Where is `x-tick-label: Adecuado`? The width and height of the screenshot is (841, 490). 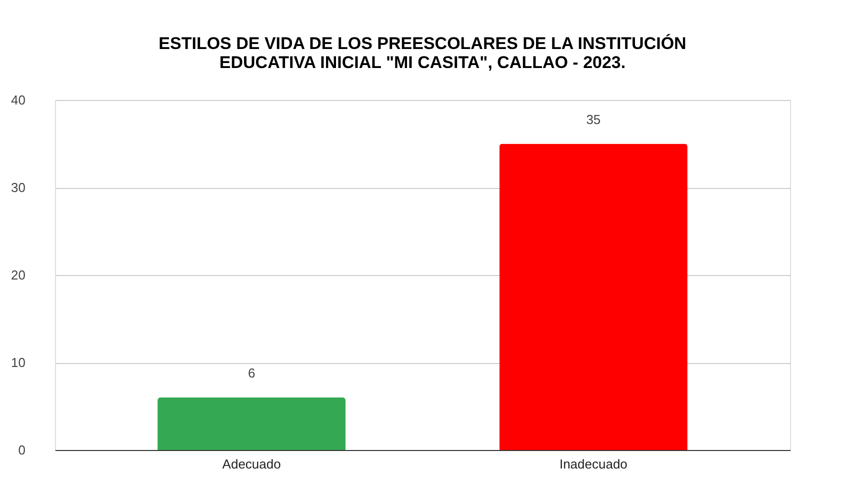
x-tick-label: Adecuado is located at coordinates (251, 464).